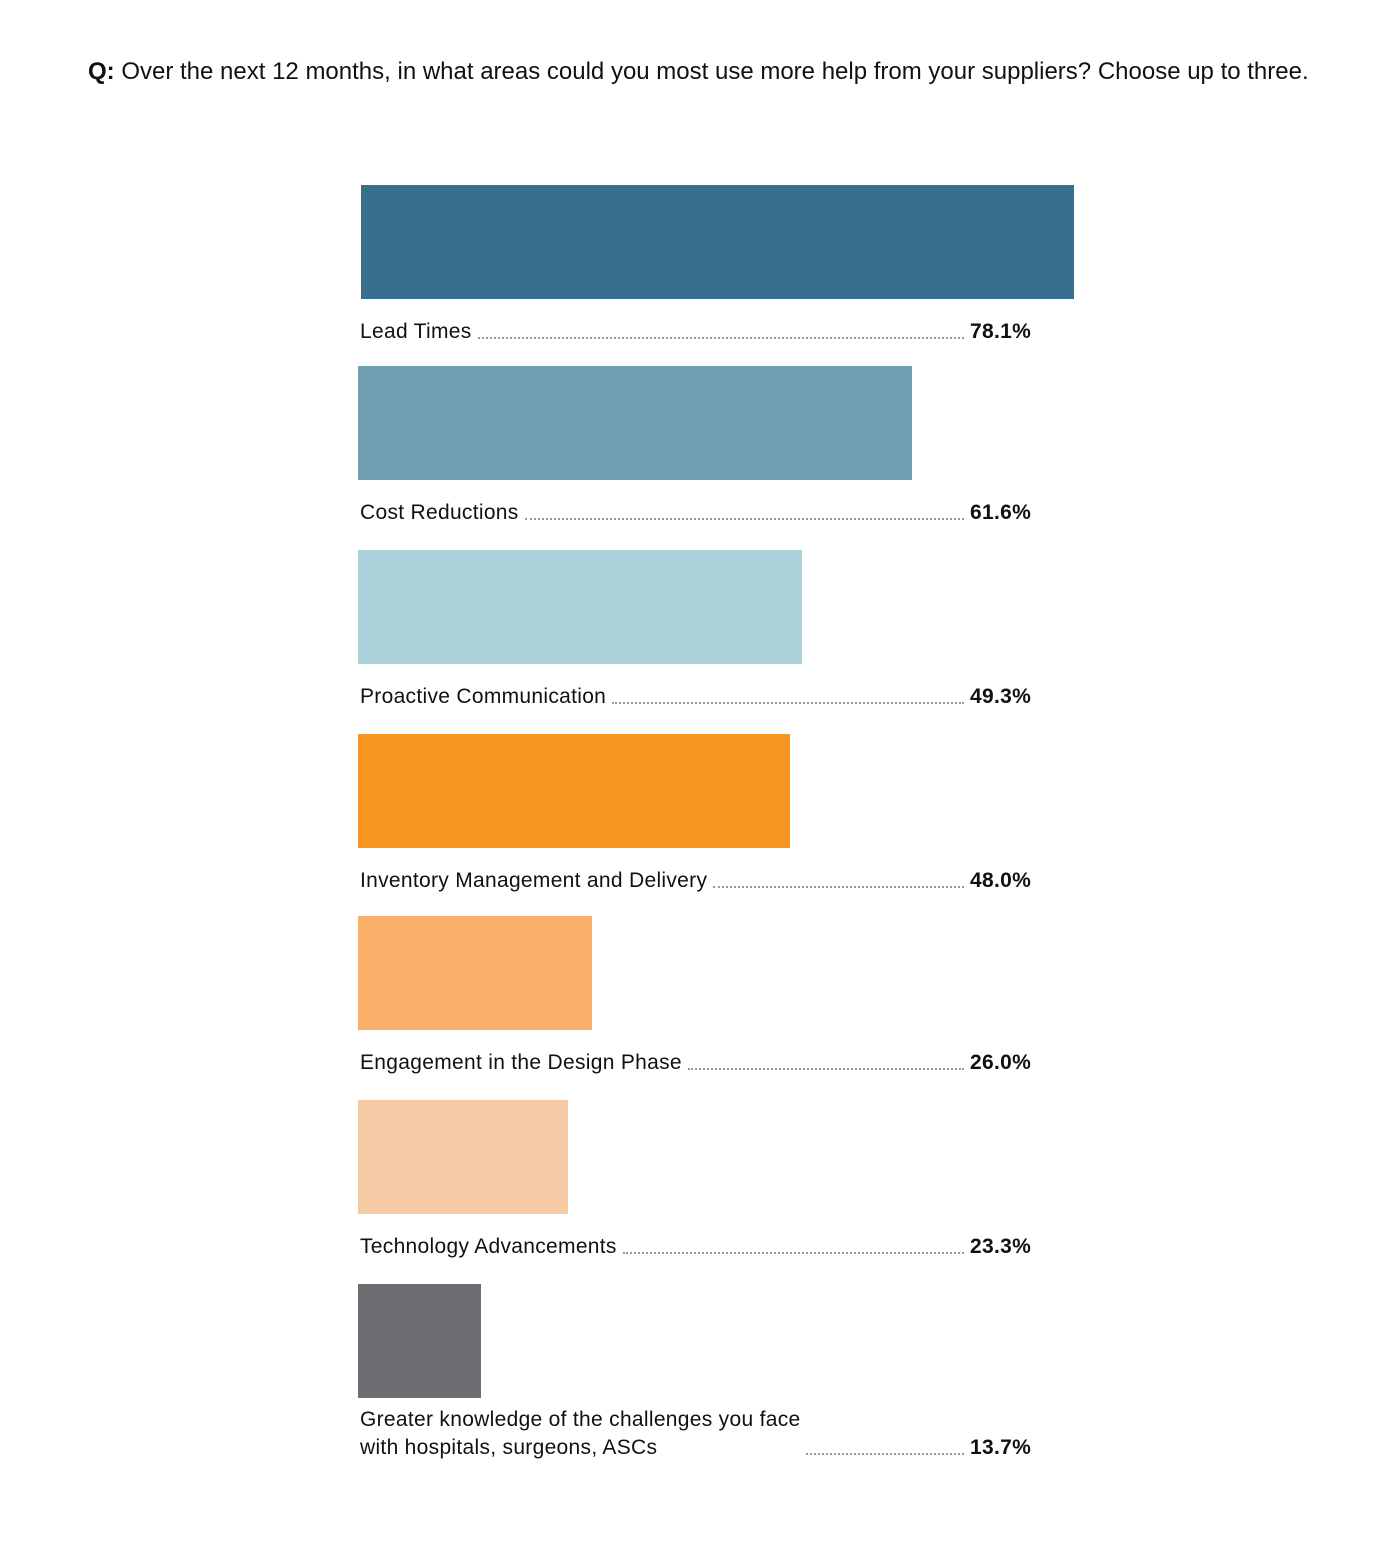 This screenshot has height=1544, width=1391. What do you see at coordinates (1001, 1062) in the screenshot?
I see `value-label: 26.0%` at bounding box center [1001, 1062].